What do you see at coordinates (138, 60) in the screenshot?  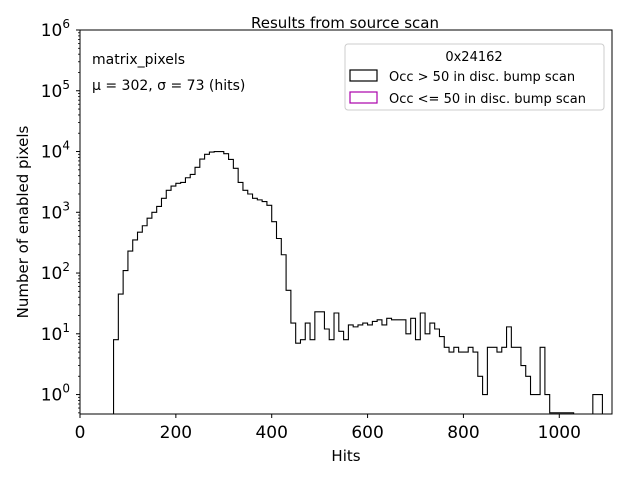 I see `annotation-name: matrix_pixels` at bounding box center [138, 60].